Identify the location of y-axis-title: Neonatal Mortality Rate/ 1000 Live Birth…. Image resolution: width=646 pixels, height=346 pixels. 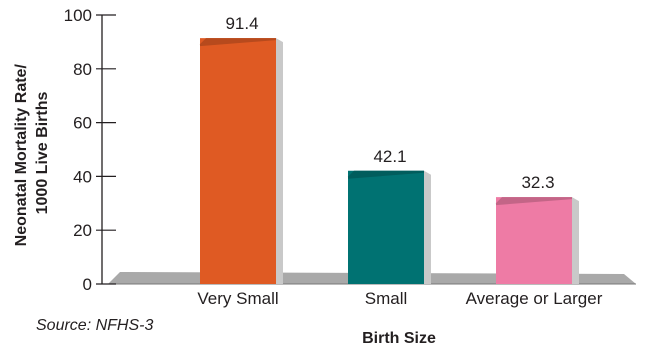
(32, 153).